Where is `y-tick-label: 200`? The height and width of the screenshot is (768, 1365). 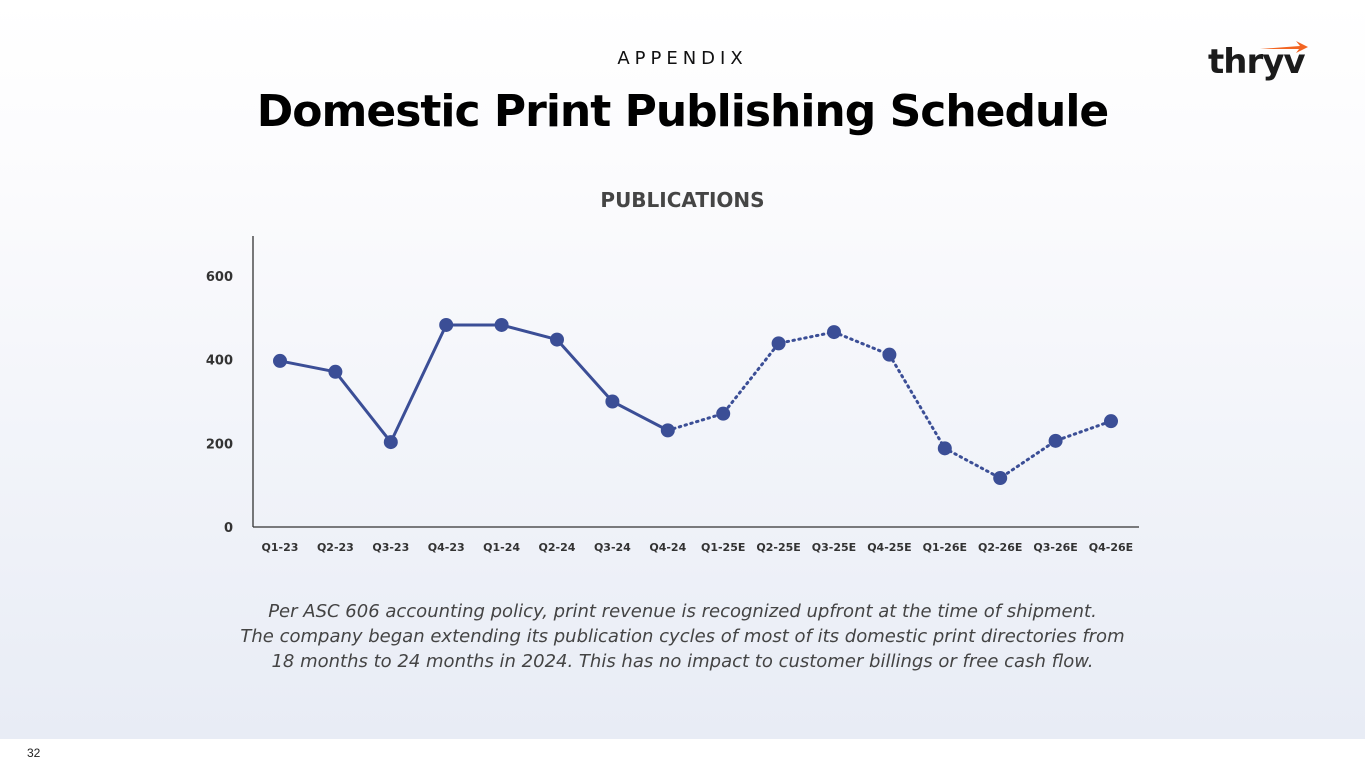
y-tick-label: 200 is located at coordinates (219, 444).